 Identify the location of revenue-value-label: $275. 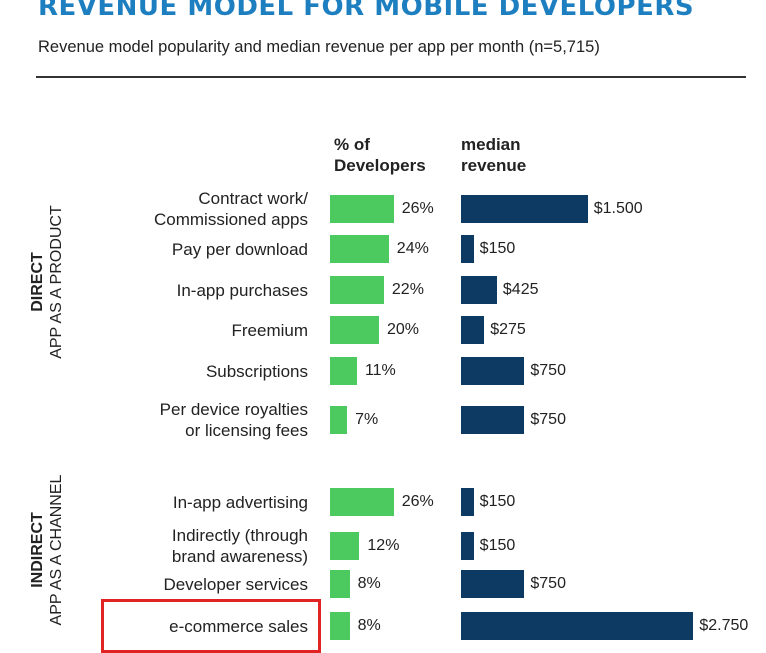
(508, 329).